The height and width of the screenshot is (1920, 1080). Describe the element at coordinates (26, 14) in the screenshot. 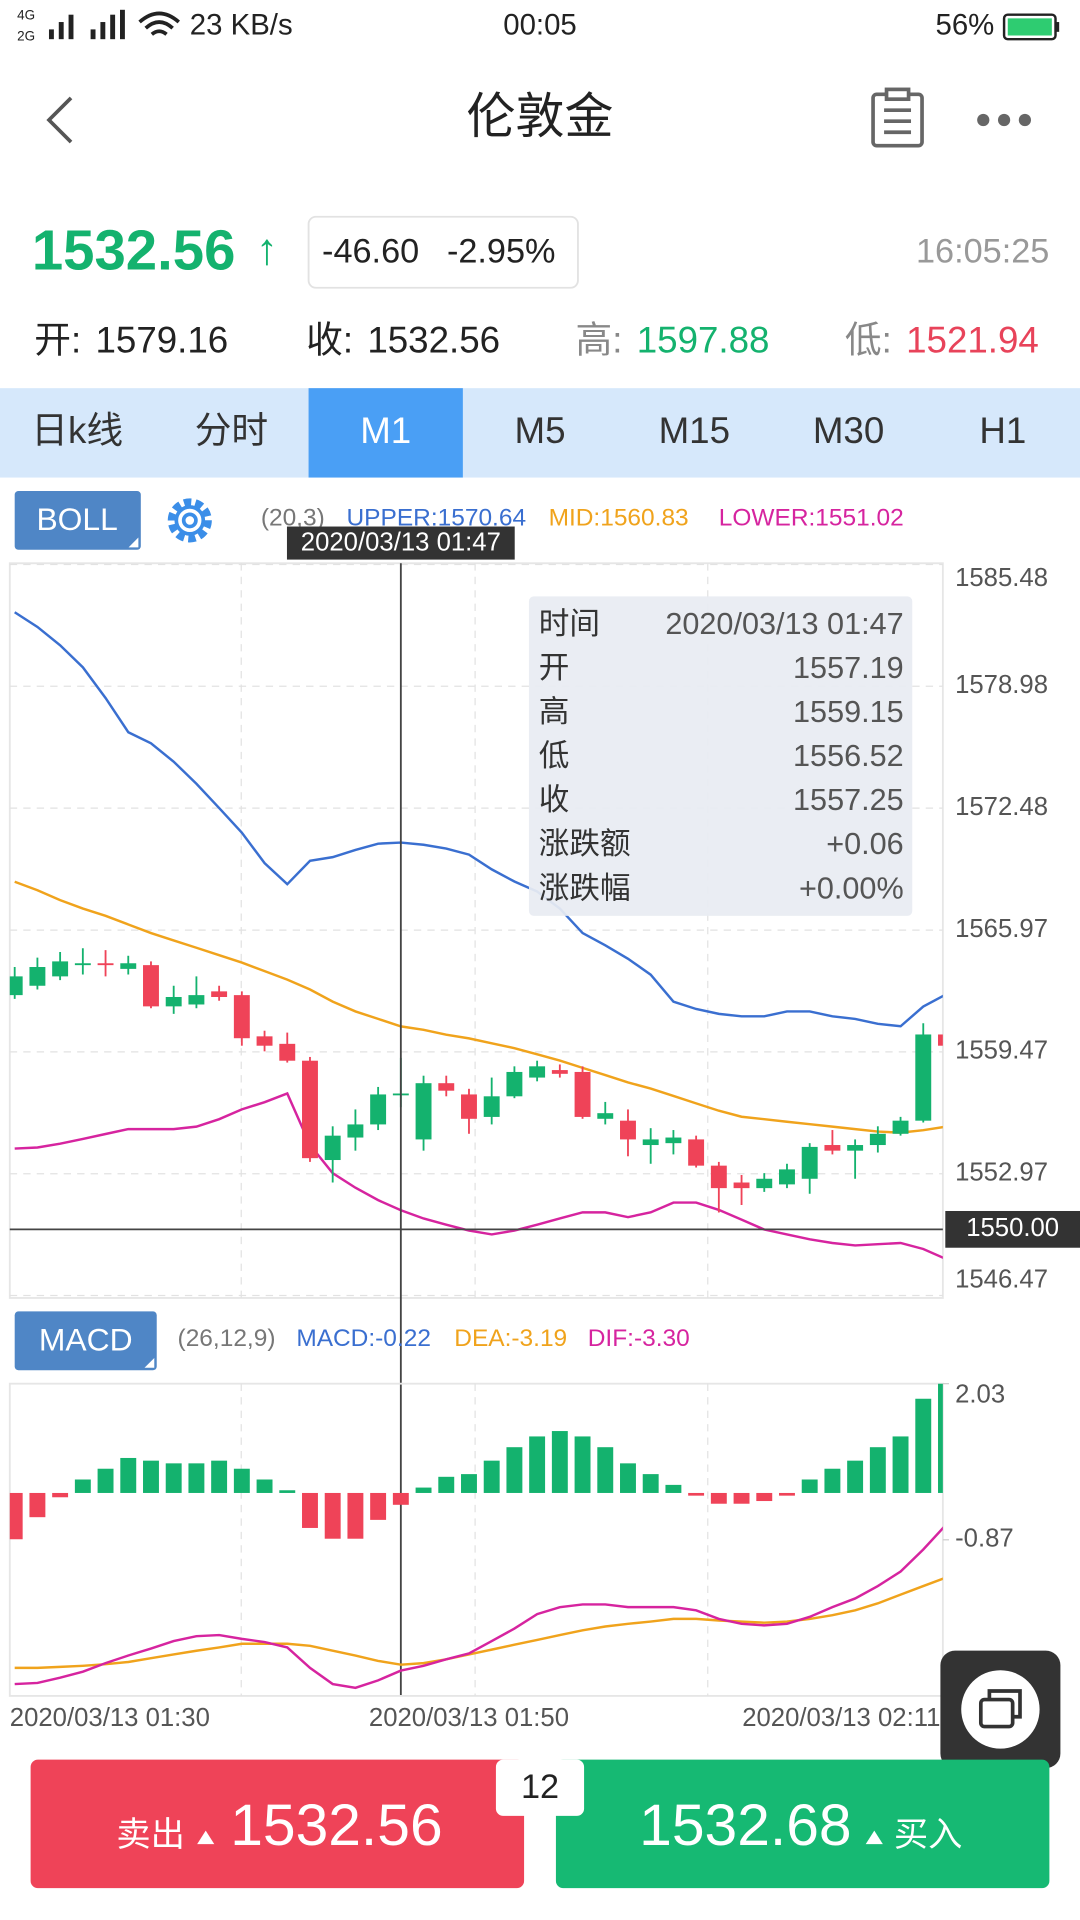

I see `network: 4G` at that location.